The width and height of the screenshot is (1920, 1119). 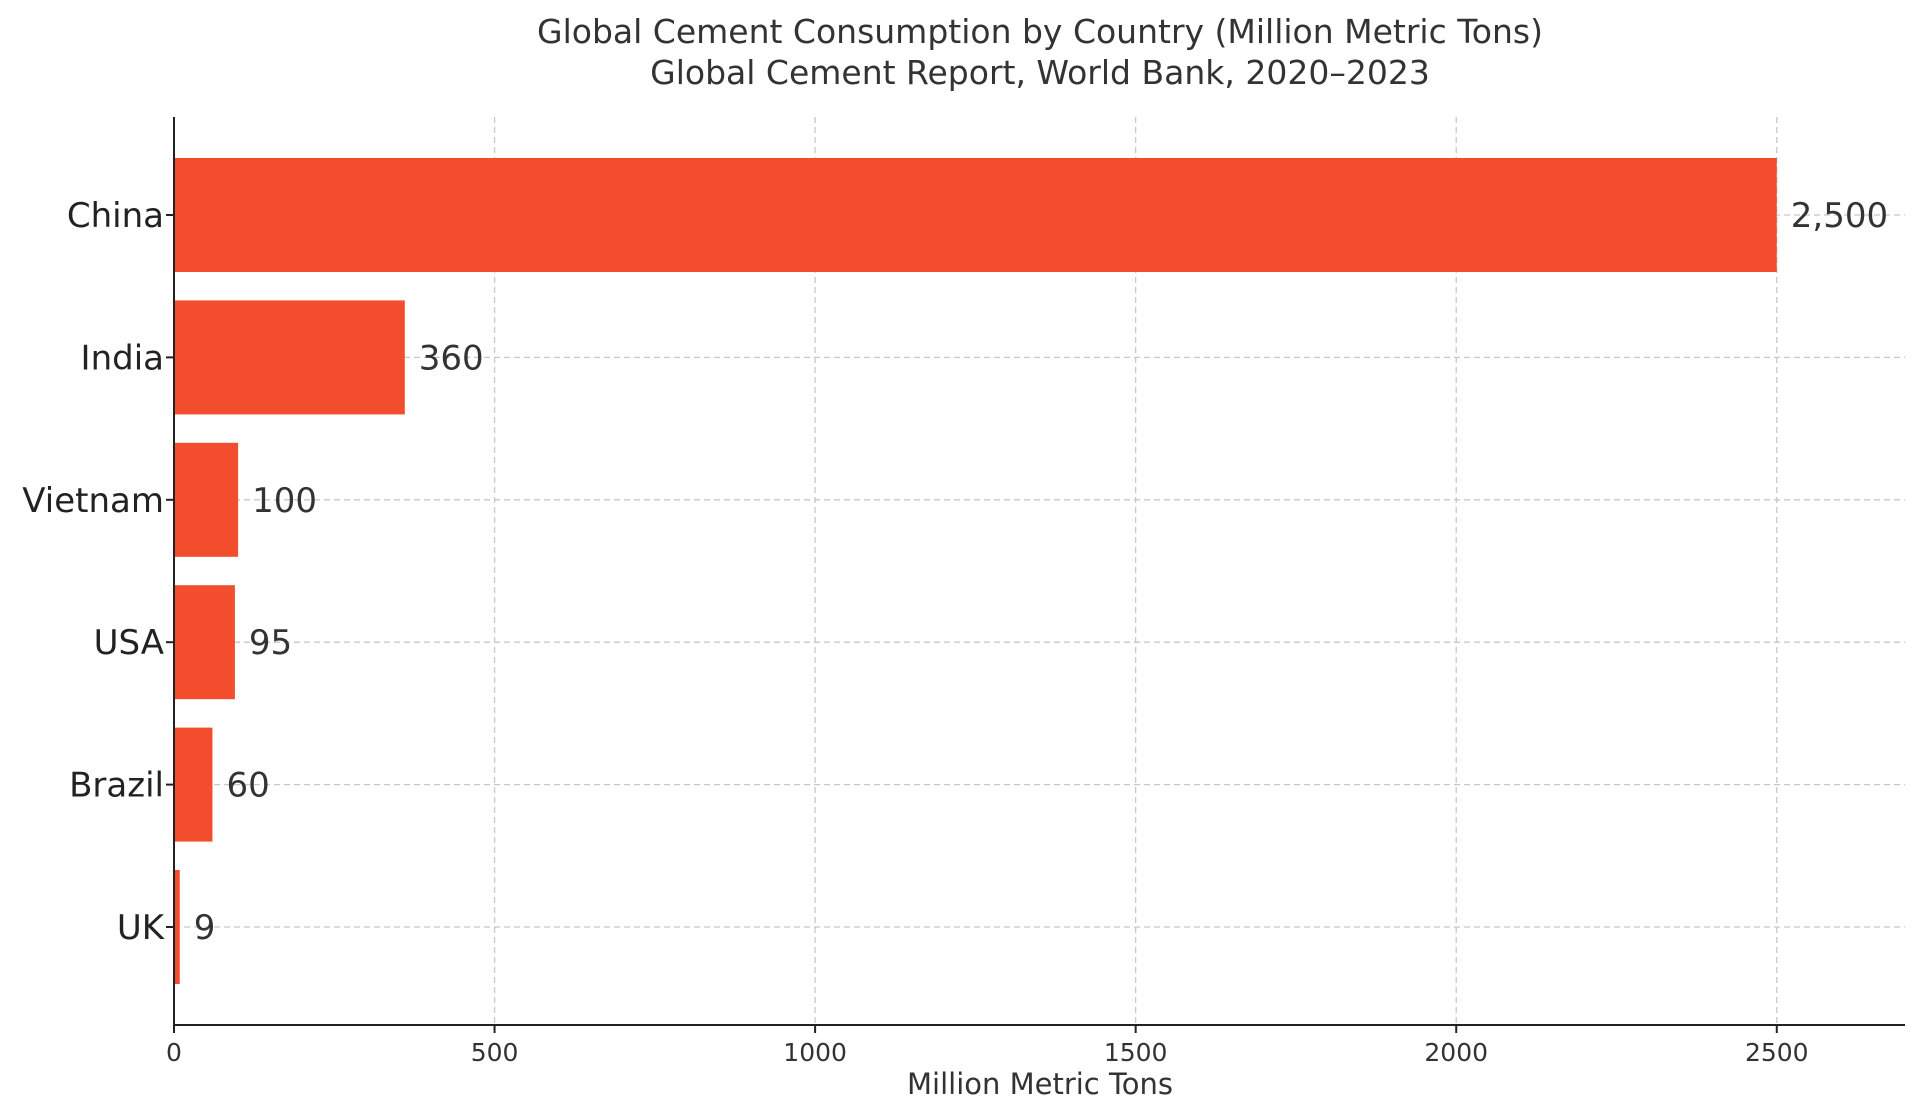 What do you see at coordinates (987, 1046) in the screenshot?
I see `x-axis-ticks: 0 500 1000 1500 2000 2500` at bounding box center [987, 1046].